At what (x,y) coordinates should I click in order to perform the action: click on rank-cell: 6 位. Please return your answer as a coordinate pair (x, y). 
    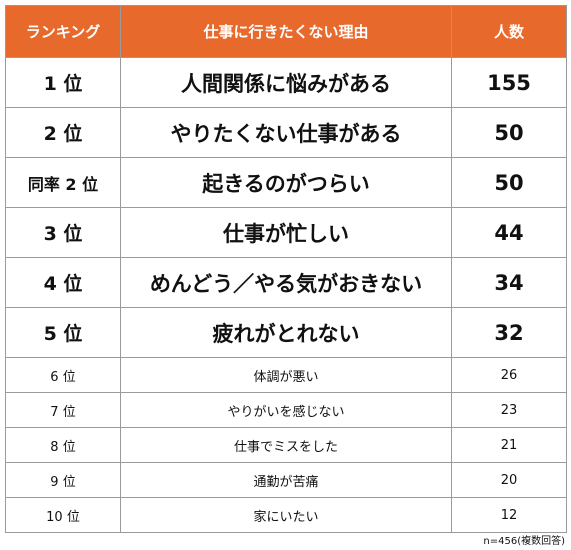
    Looking at the image, I should click on (63, 375).